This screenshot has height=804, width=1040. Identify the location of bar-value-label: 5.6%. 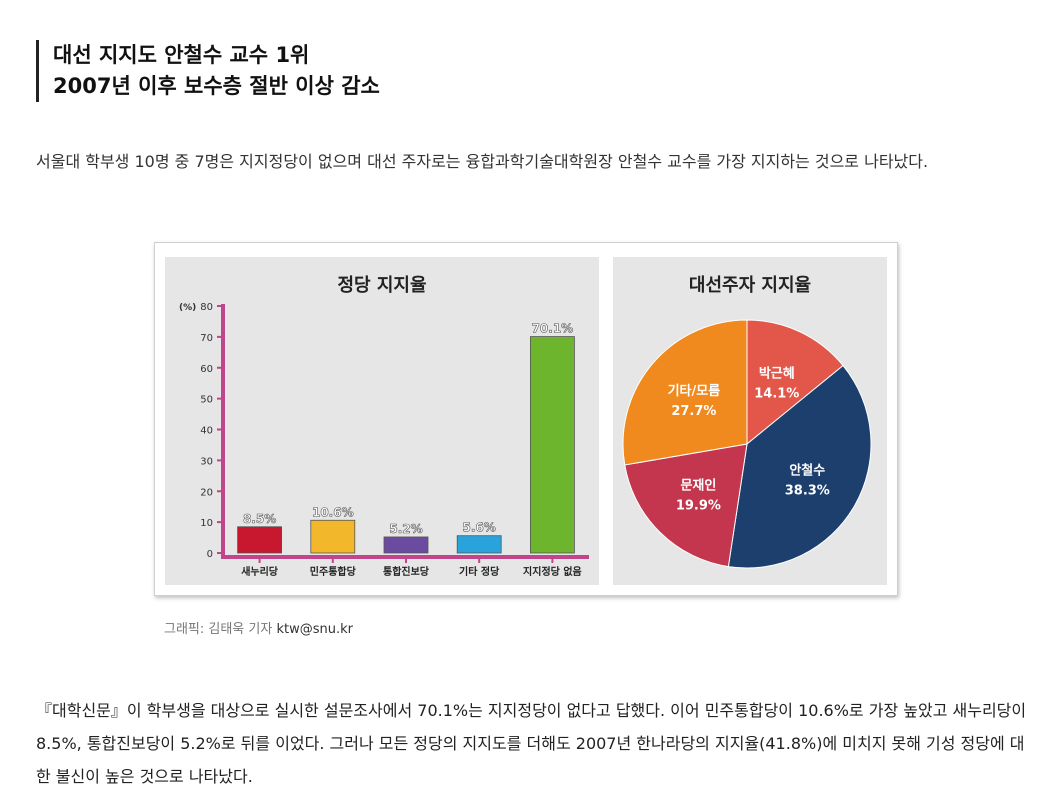
(479, 528).